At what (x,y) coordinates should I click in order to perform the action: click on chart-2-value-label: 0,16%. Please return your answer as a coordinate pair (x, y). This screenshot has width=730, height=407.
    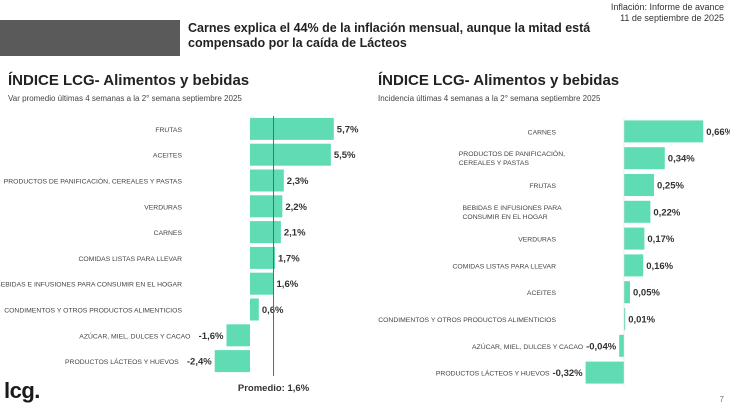
    Looking at the image, I should click on (659, 266).